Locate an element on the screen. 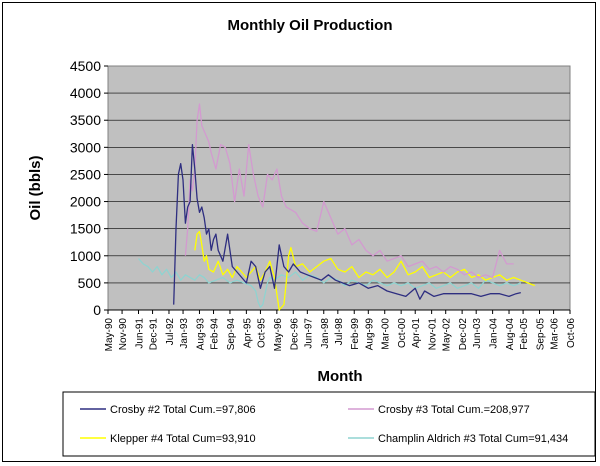  x-tick-label: Oct-95 is located at coordinates (261, 333).